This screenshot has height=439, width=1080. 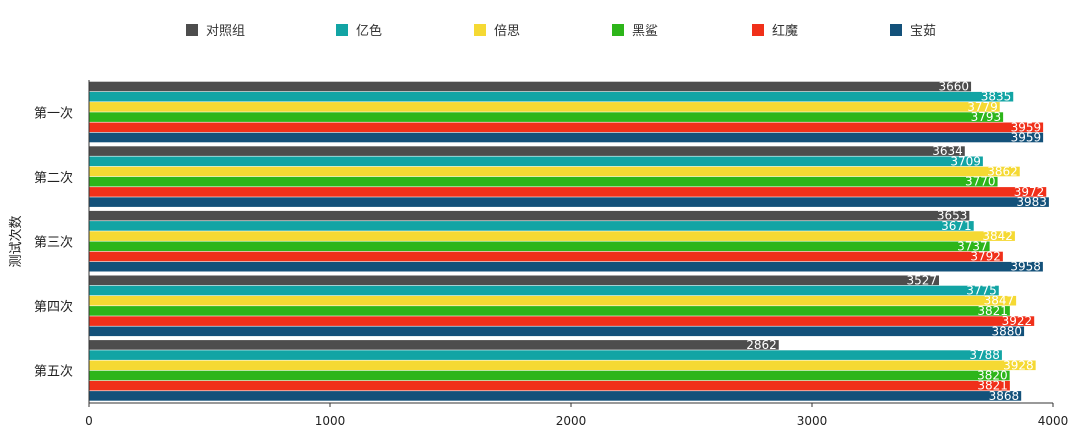 What do you see at coordinates (997, 236) in the screenshot?
I see `data-label: 3842` at bounding box center [997, 236].